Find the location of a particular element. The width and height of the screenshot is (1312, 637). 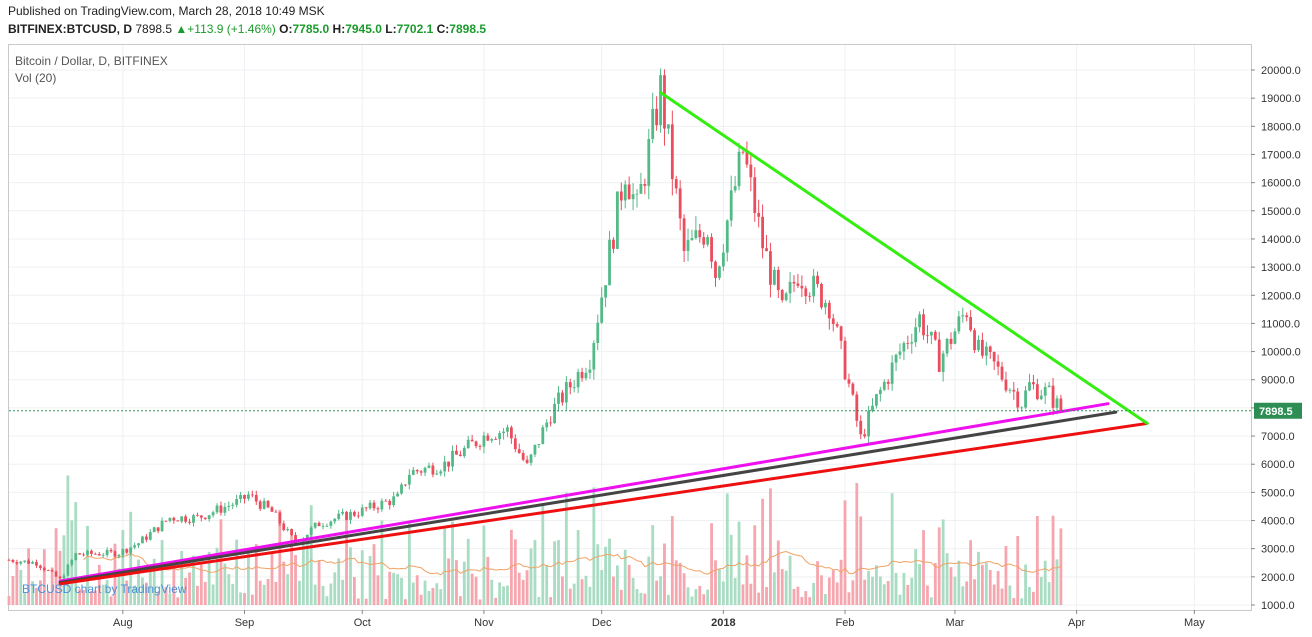

open-label: O: is located at coordinates (286, 29).